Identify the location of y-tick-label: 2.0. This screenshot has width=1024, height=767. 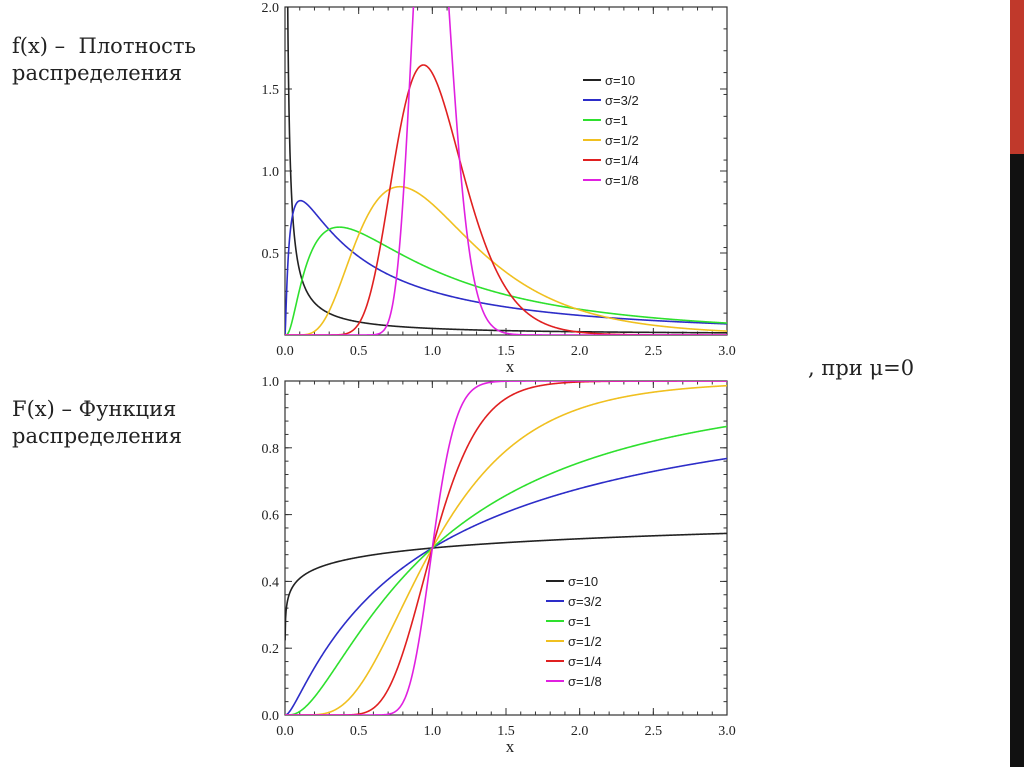
(271, 8).